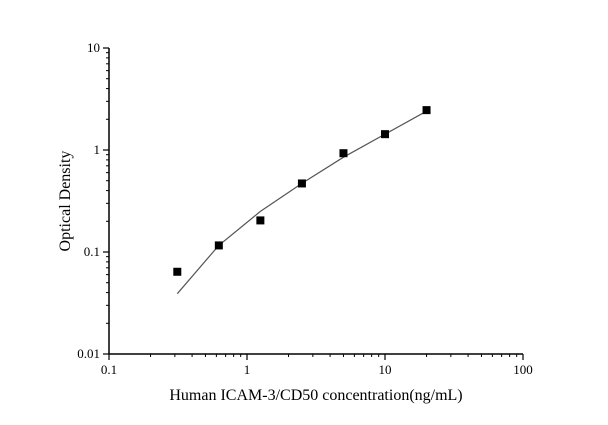 The height and width of the screenshot is (425, 608). I want to click on y-tick-label: 0.1, so click(92, 251).